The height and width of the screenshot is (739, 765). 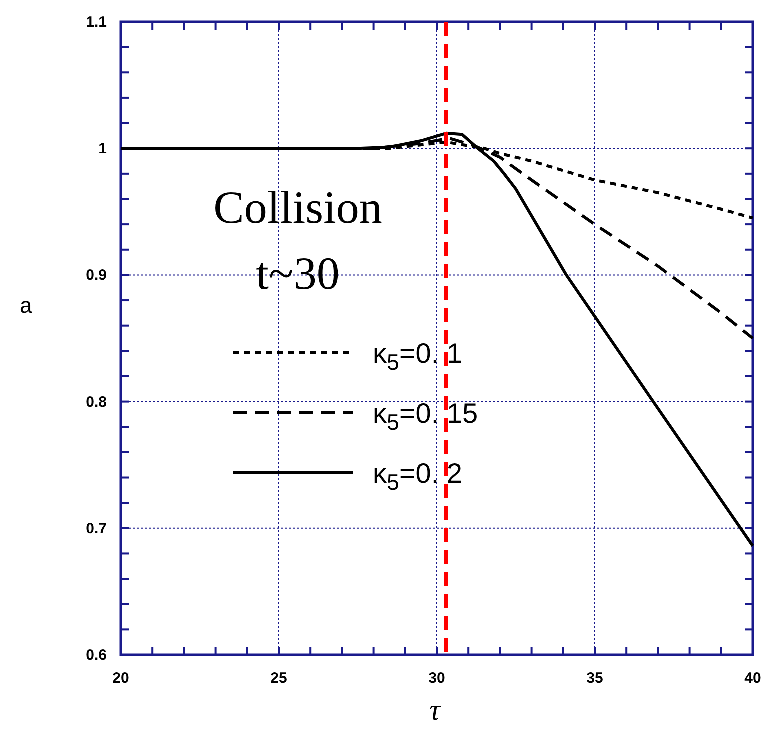 What do you see at coordinates (96, 22) in the screenshot?
I see `y-tick-label: 1.1` at bounding box center [96, 22].